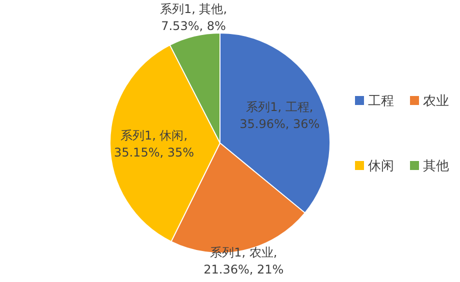 The width and height of the screenshot is (460, 282). I want to click on legend-label: 其他, so click(436, 166).